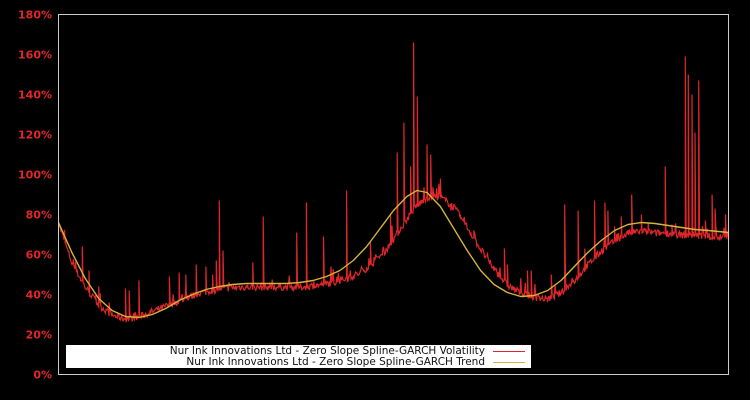 This screenshot has height=400, width=750. What do you see at coordinates (35, 55) in the screenshot?
I see `y-tick-label: 160%` at bounding box center [35, 55].